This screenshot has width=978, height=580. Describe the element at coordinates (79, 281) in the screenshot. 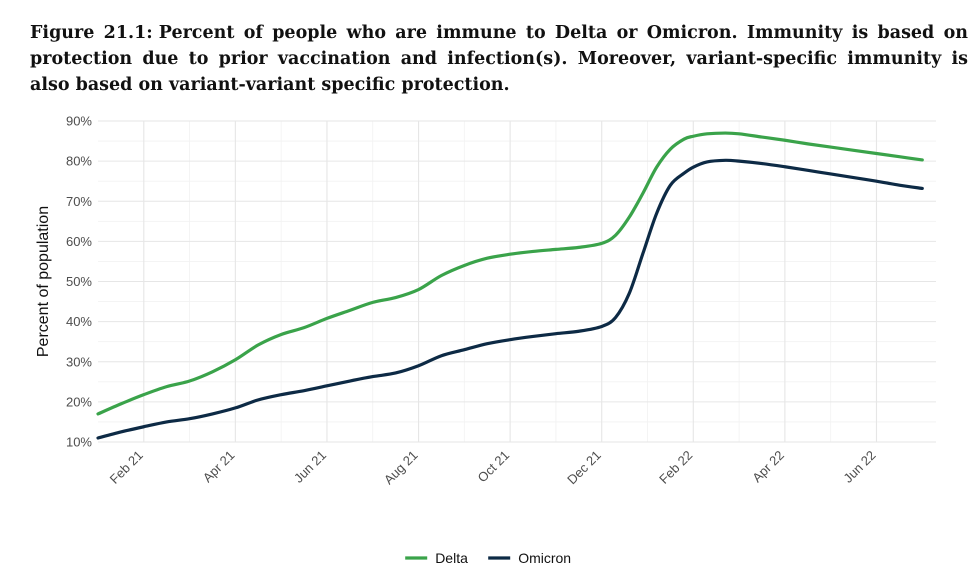

I see `y-tick-label: 50%` at that location.